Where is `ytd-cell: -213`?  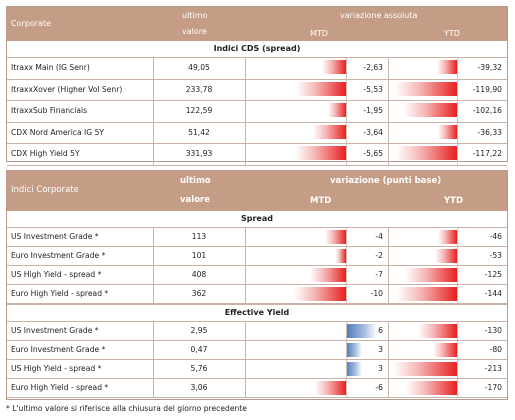
ytd-cell: -213 is located at coordinates (448, 369).